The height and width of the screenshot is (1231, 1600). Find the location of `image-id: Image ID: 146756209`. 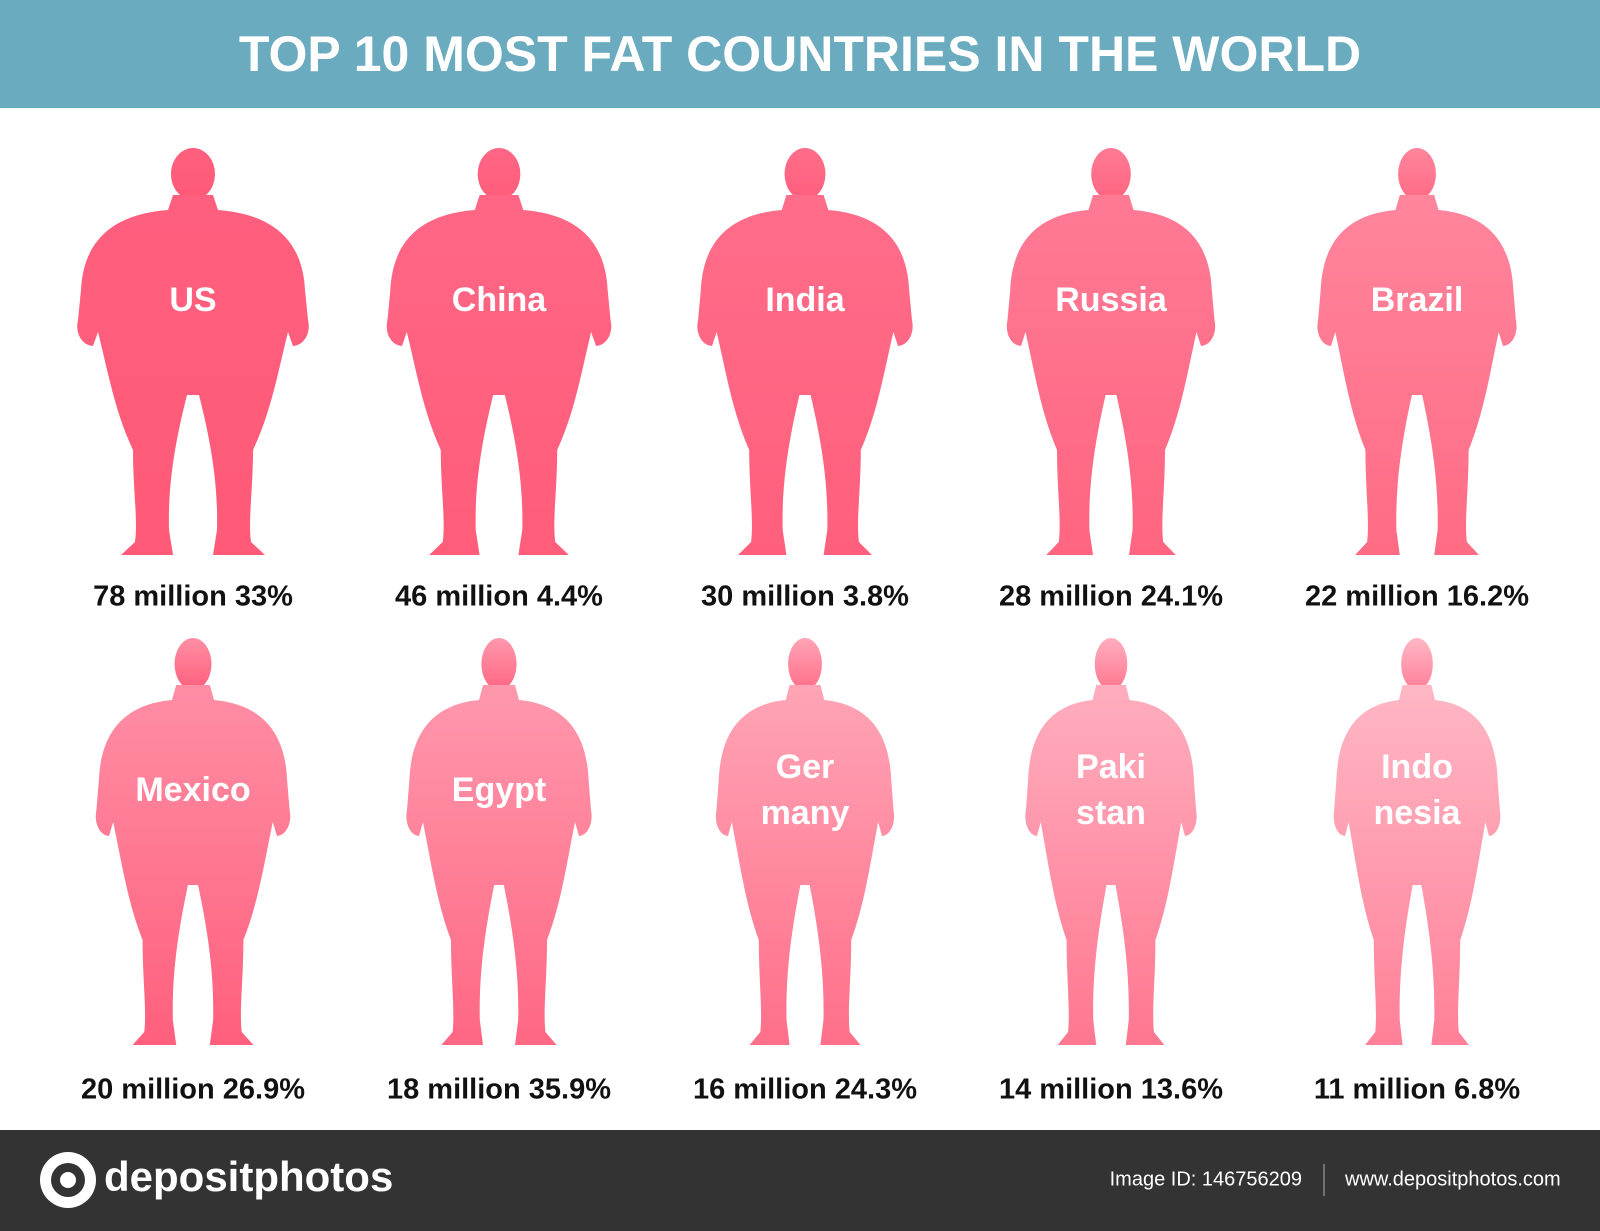

image-id: Image ID: 146756209 is located at coordinates (1206, 1179).